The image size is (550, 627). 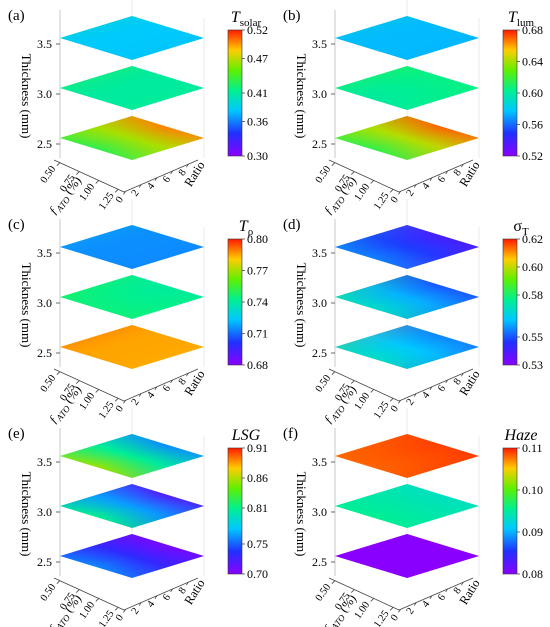 What do you see at coordinates (290, 434) in the screenshot?
I see `panel-label: (f)` at bounding box center [290, 434].